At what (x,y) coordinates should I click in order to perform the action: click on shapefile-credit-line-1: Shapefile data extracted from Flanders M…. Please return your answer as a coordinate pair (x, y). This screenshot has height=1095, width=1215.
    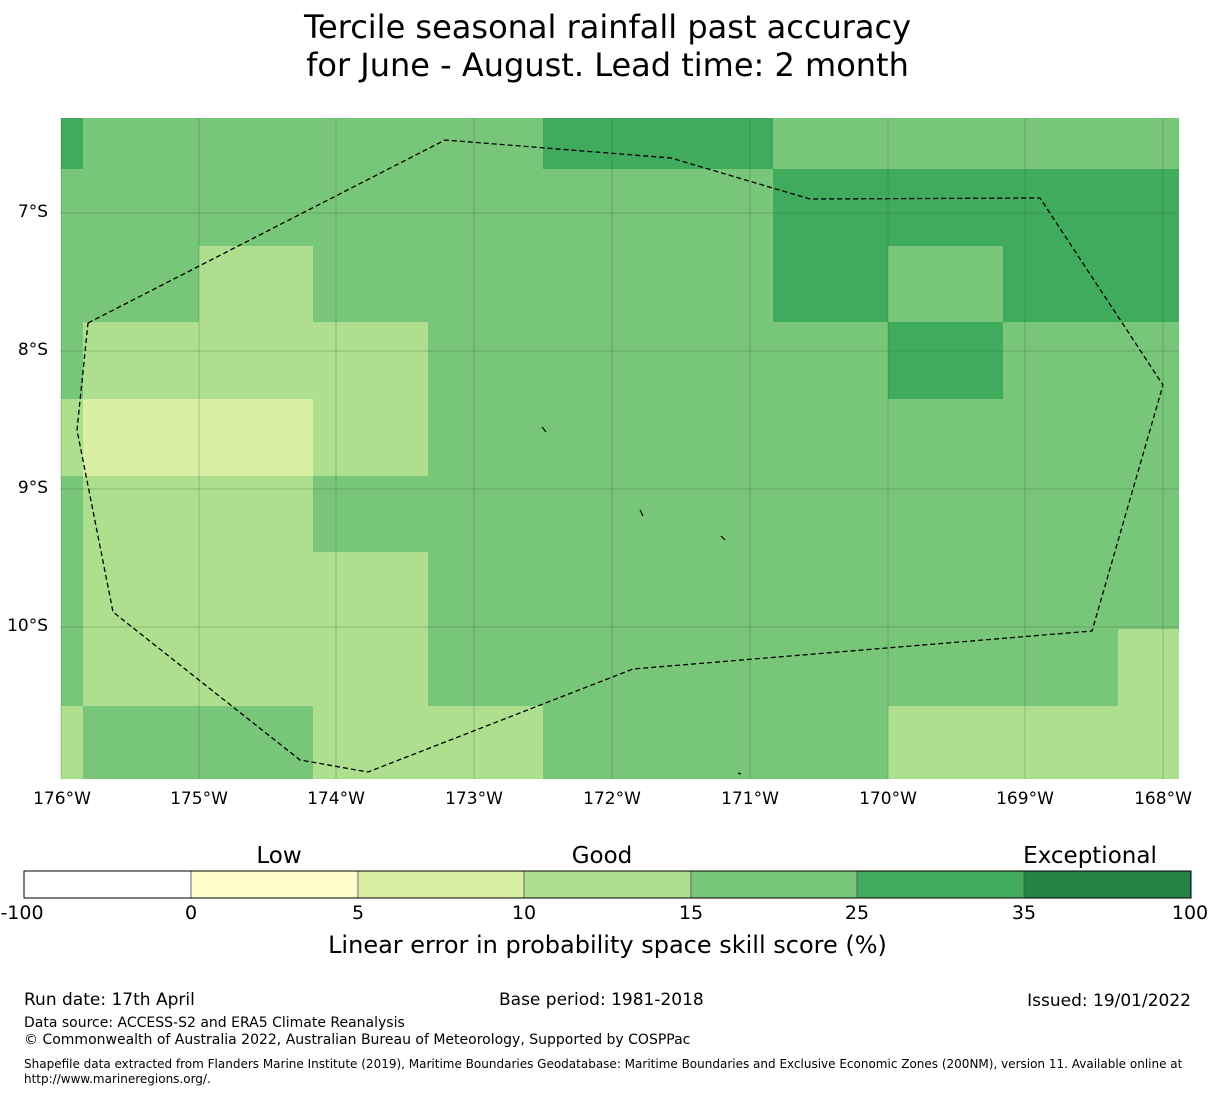
    Looking at the image, I should click on (603, 1064).